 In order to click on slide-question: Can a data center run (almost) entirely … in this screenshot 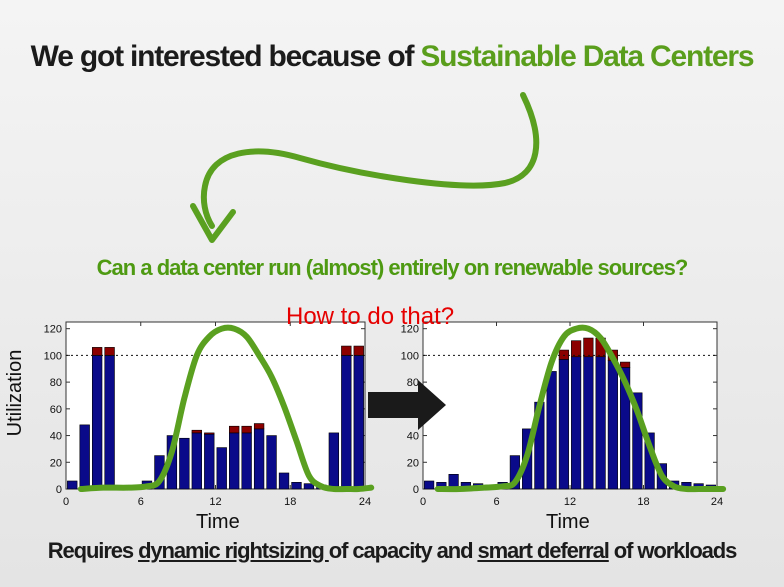, I will do `click(392, 267)`.